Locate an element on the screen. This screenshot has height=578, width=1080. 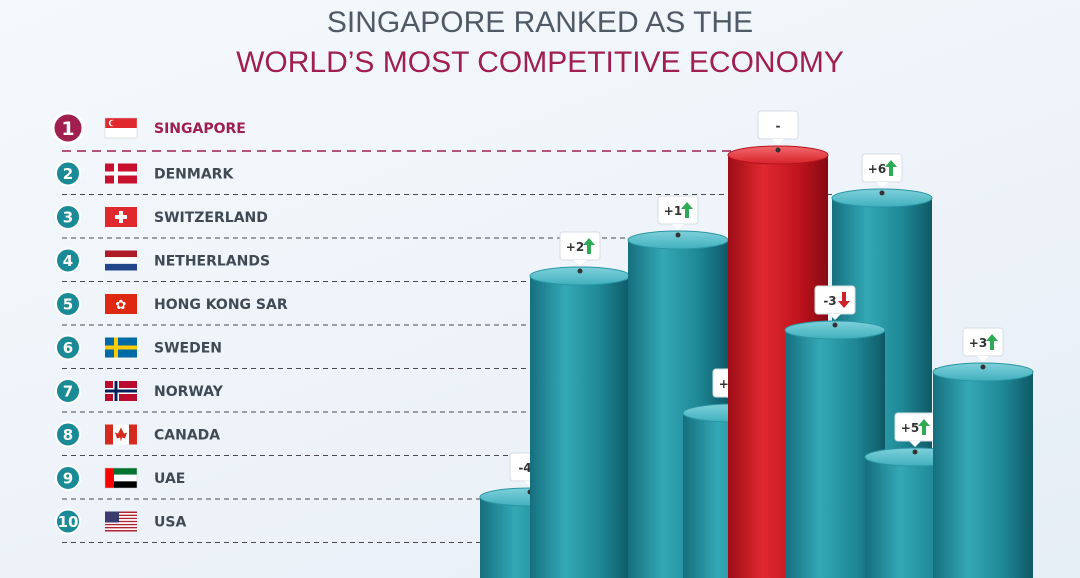
rank-number: 10 is located at coordinates (68, 522).